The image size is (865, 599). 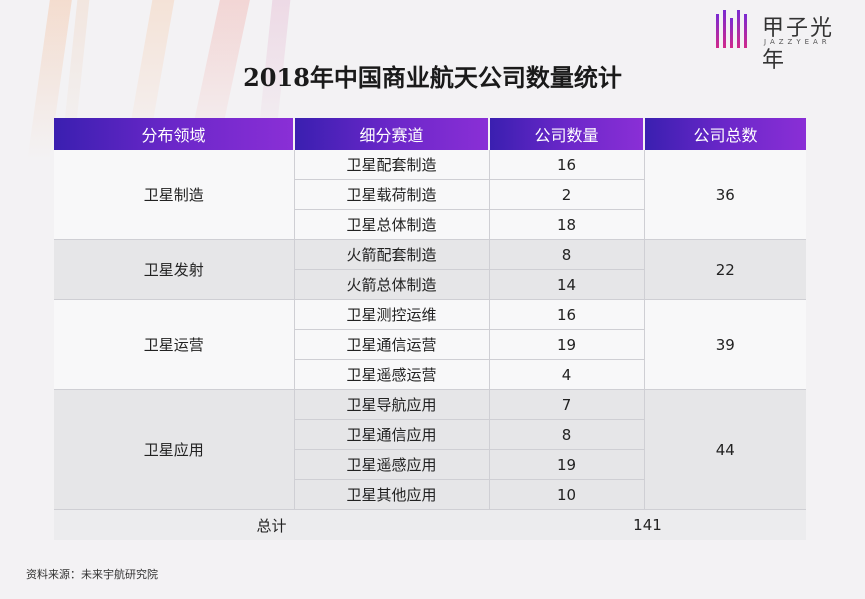 What do you see at coordinates (566, 224) in the screenshot?
I see `count-cell: 18` at bounding box center [566, 224].